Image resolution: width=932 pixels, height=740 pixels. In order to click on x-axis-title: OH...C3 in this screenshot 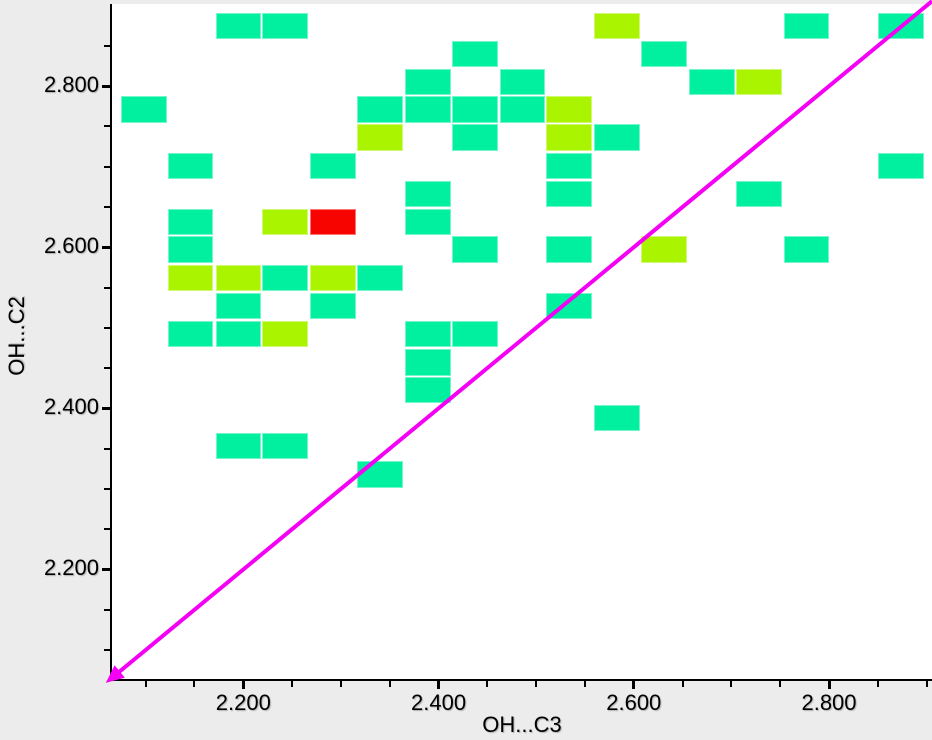, I will do `click(522, 724)`.